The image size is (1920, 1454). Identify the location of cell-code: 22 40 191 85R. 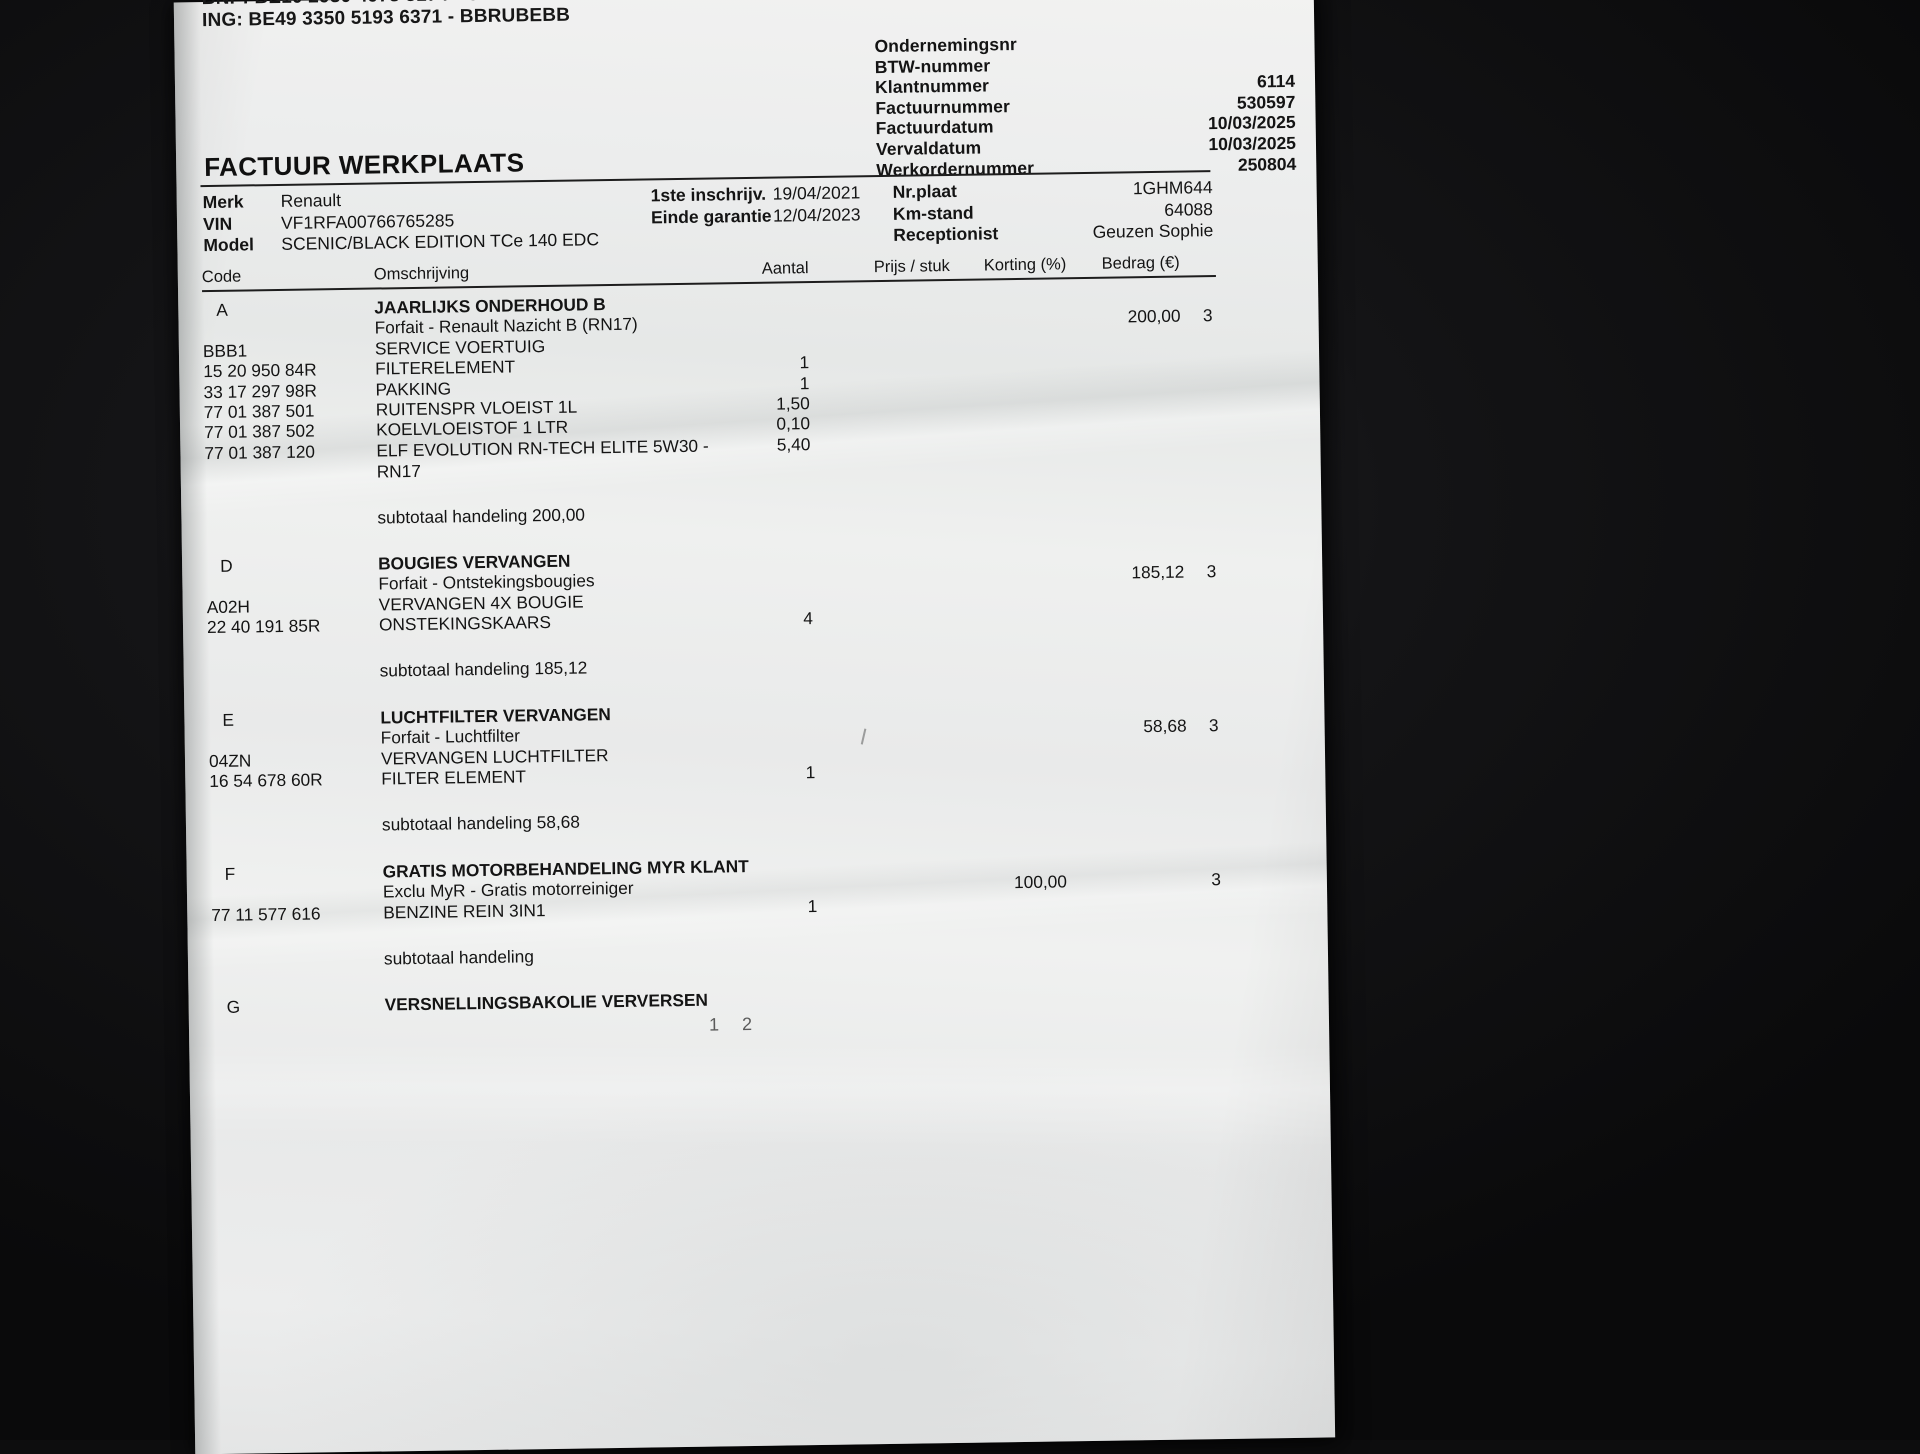
(263, 626).